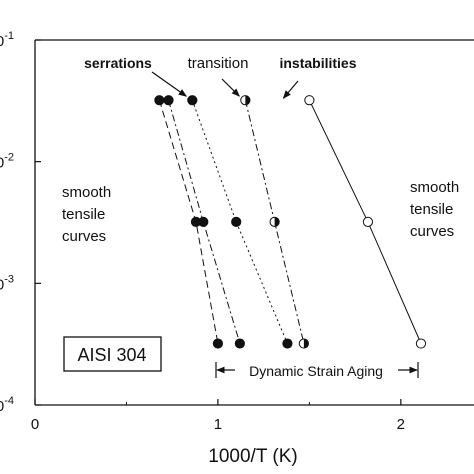  Describe the element at coordinates (252, 456) in the screenshot. I see `x-axis-label: 1000/T (K)` at that location.